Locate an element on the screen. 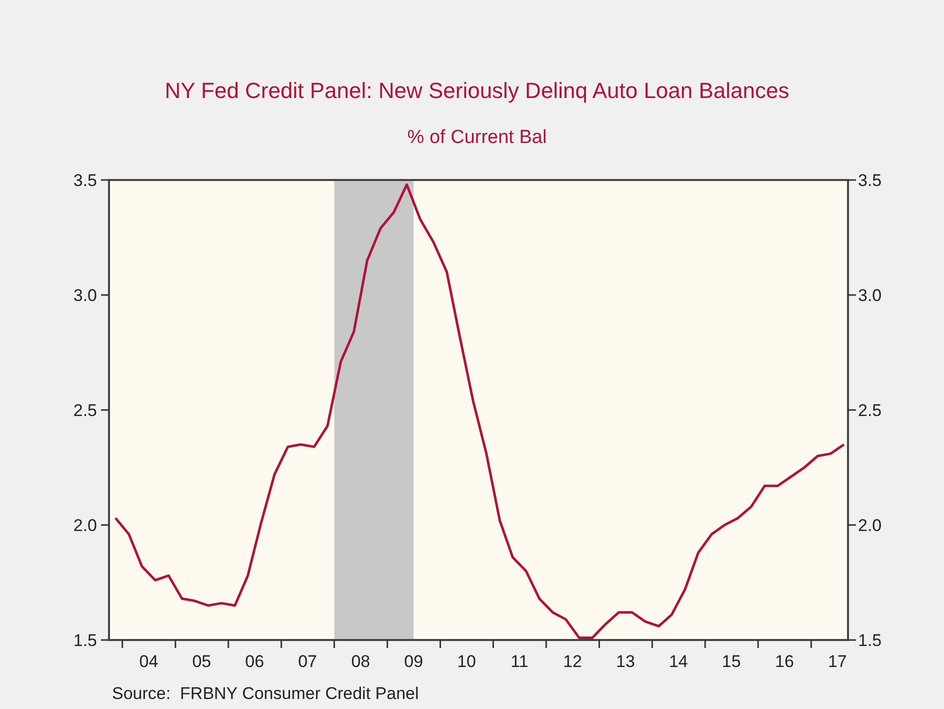  x-tick-label: 14 is located at coordinates (678, 661).